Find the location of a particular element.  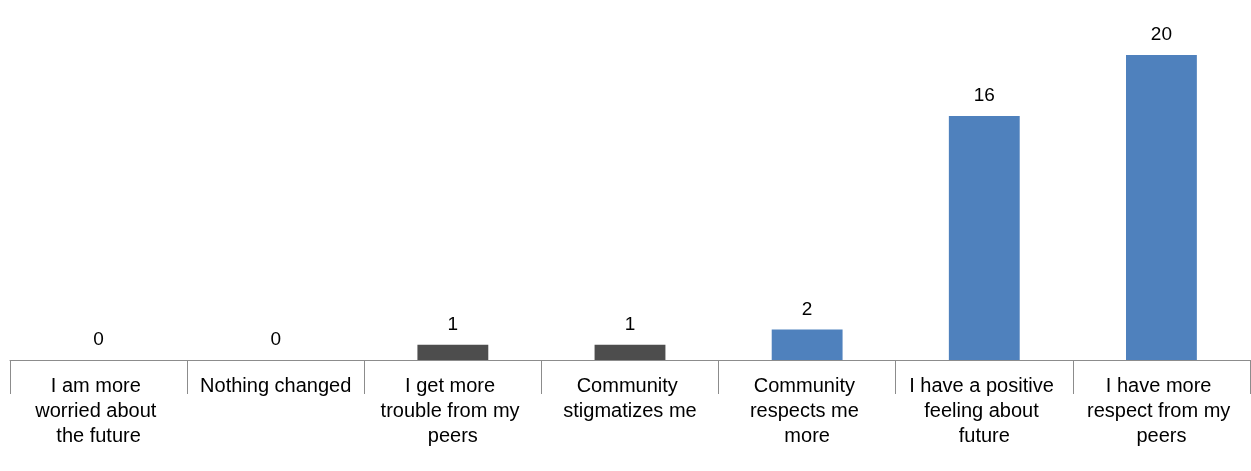

x-tick-label: I get more trouble from my peers is located at coordinates (453, 409).